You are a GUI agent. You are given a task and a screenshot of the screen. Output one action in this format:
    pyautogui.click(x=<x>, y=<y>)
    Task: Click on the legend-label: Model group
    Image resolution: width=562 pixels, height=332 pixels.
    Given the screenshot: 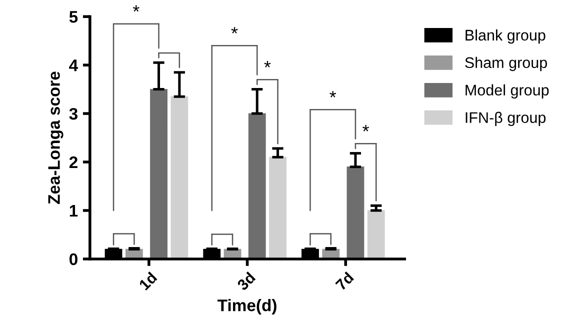 What is the action you would take?
    pyautogui.click(x=507, y=91)
    